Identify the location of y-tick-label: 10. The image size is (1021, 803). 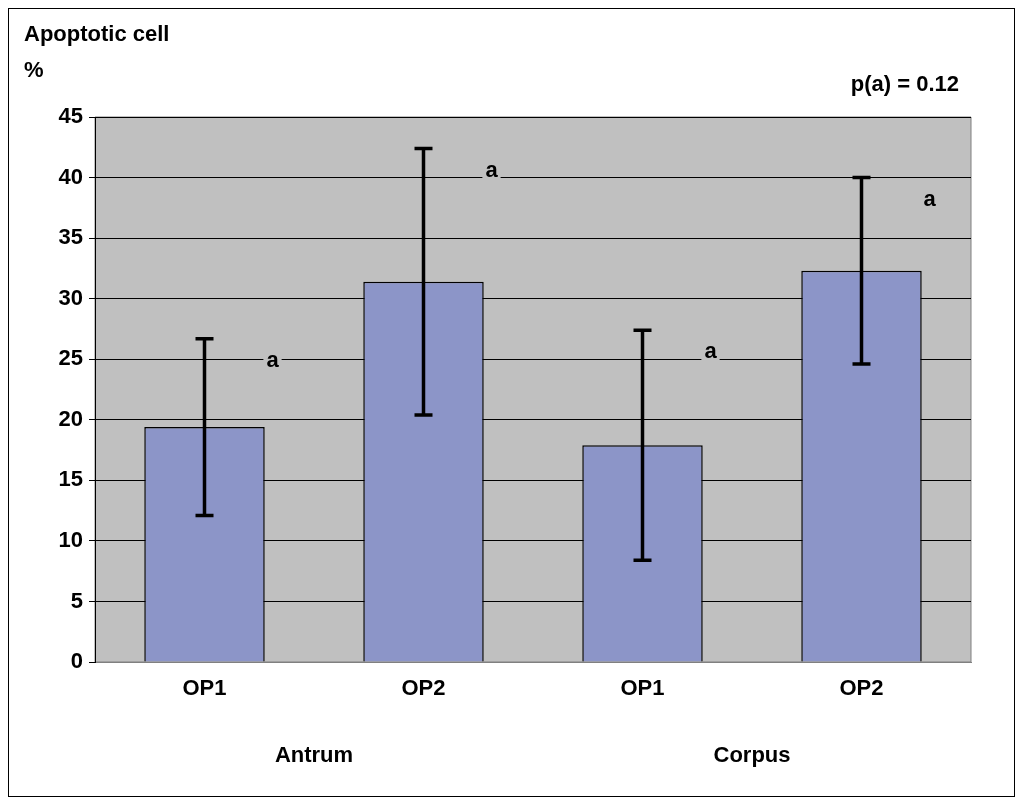
(70, 539).